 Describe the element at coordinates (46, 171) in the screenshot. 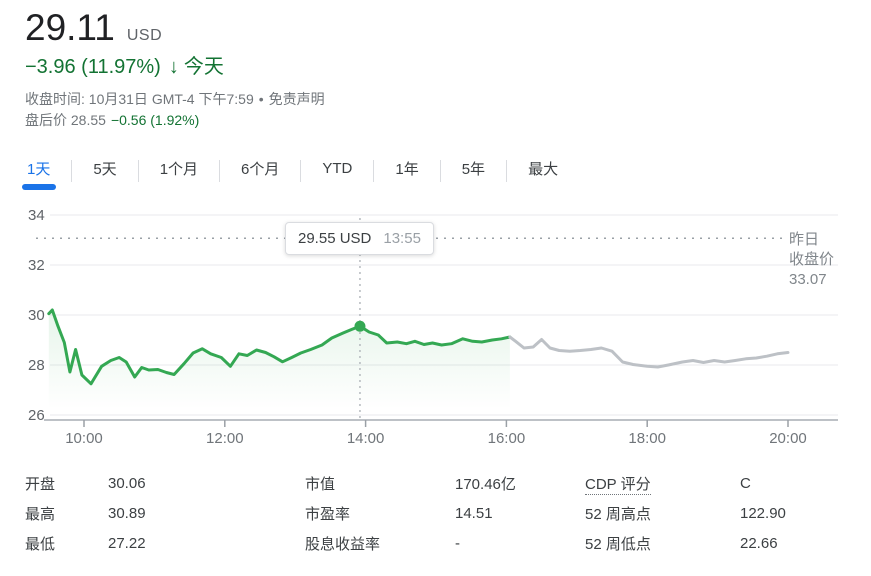

I see `tab-1d: 1天` at that location.